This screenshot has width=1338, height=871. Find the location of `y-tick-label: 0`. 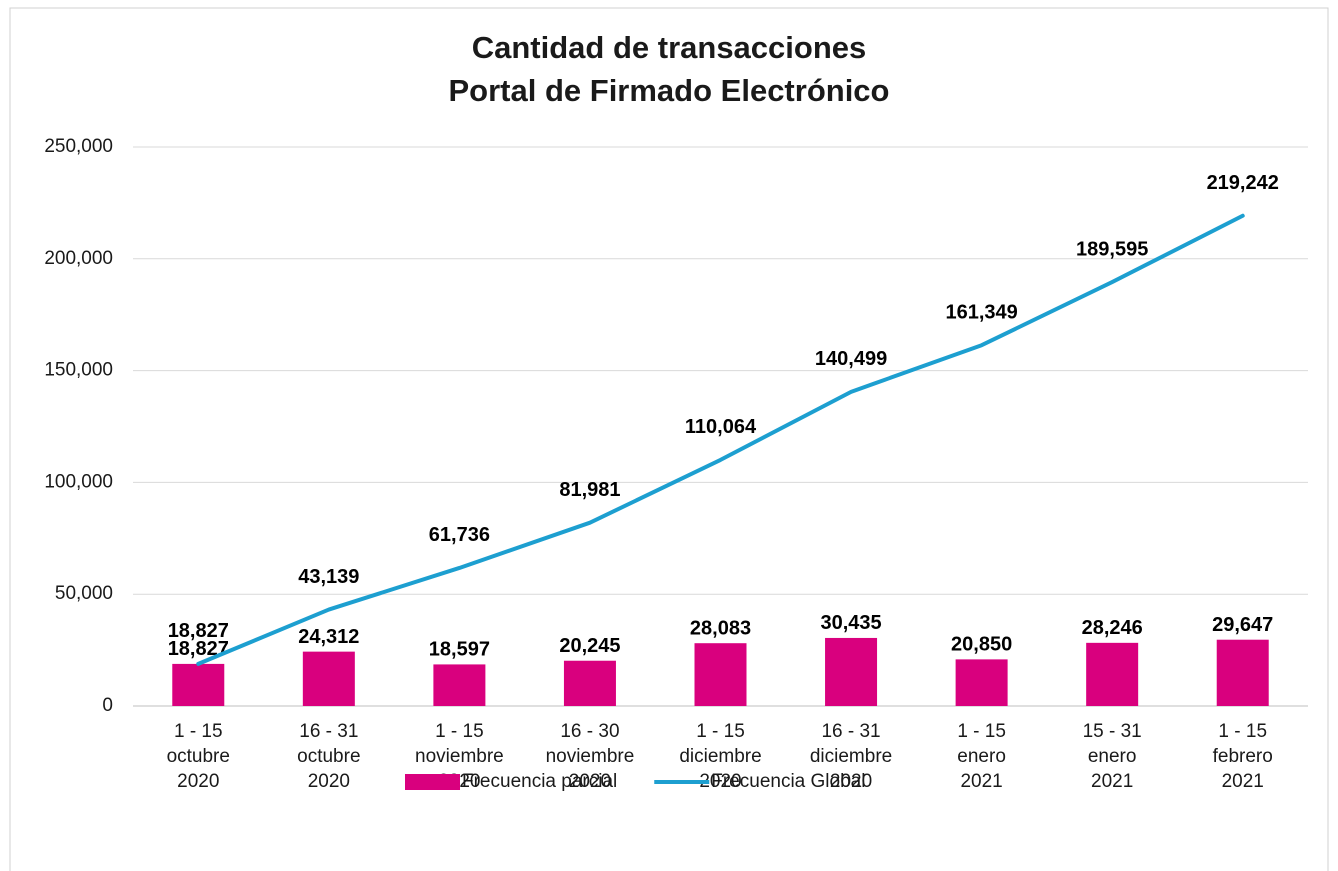

y-tick-label: 0 is located at coordinates (107, 705).